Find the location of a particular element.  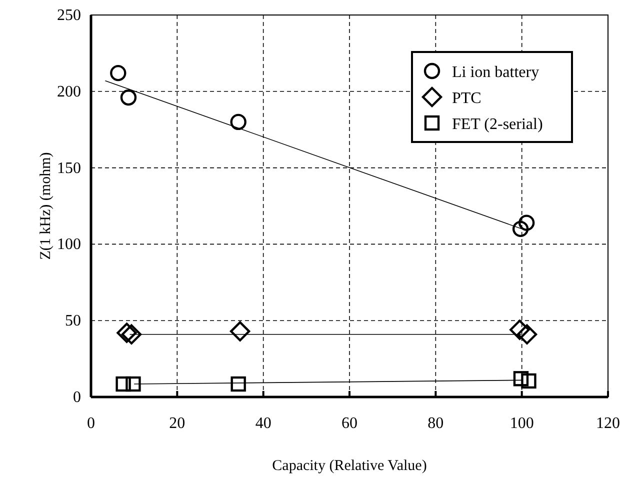

x-tick-label: 80 is located at coordinates (436, 423).